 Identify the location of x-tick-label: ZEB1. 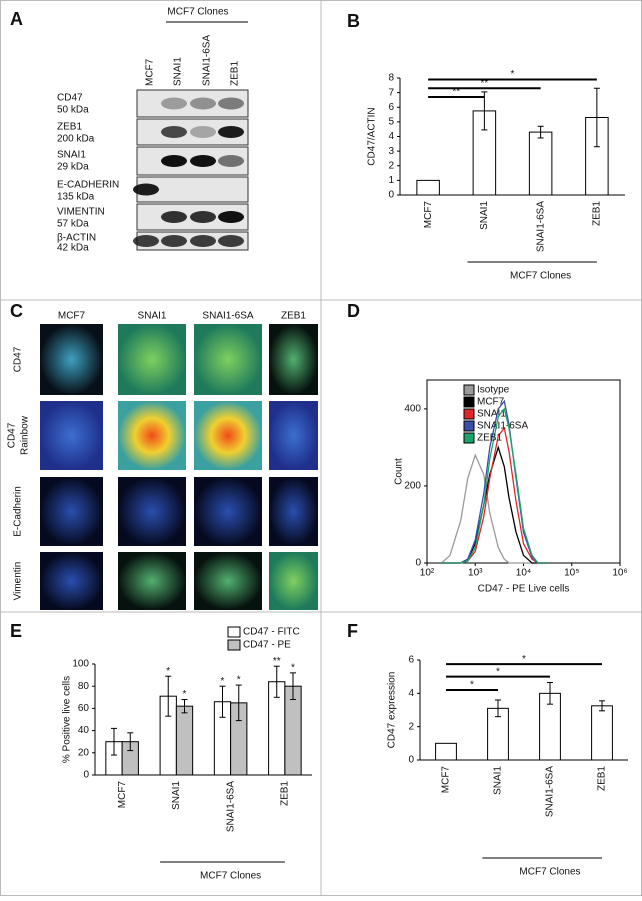
(602, 778).